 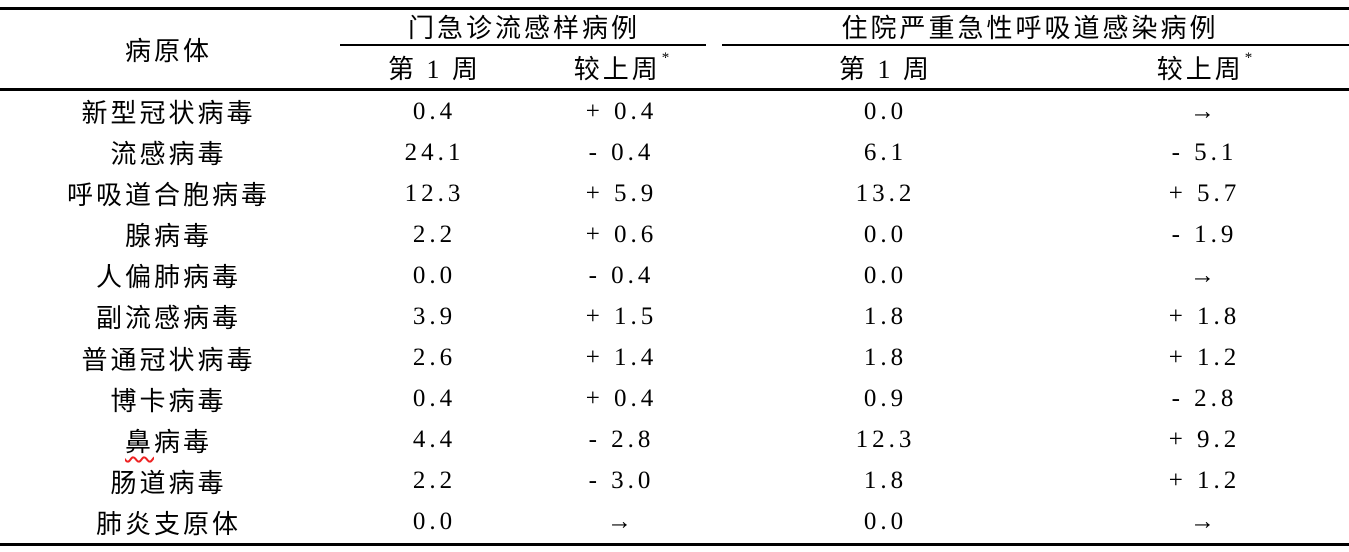 What do you see at coordinates (674, 522) in the screenshot?
I see `table-row-mycoplasma: 肺炎支原体 0.0 → 0.0 →` at bounding box center [674, 522].